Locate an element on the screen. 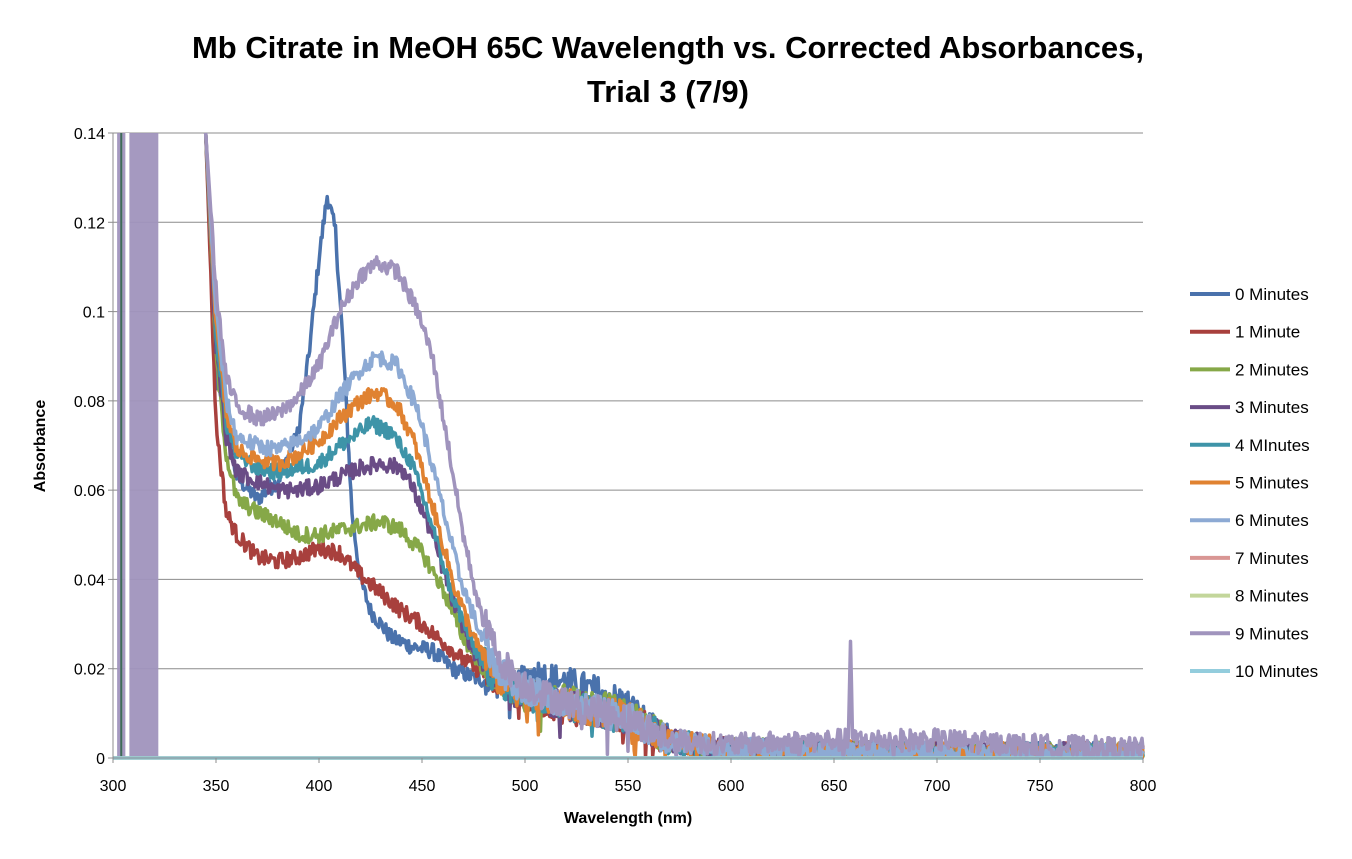  x-tick-label: 650 is located at coordinates (834, 786).